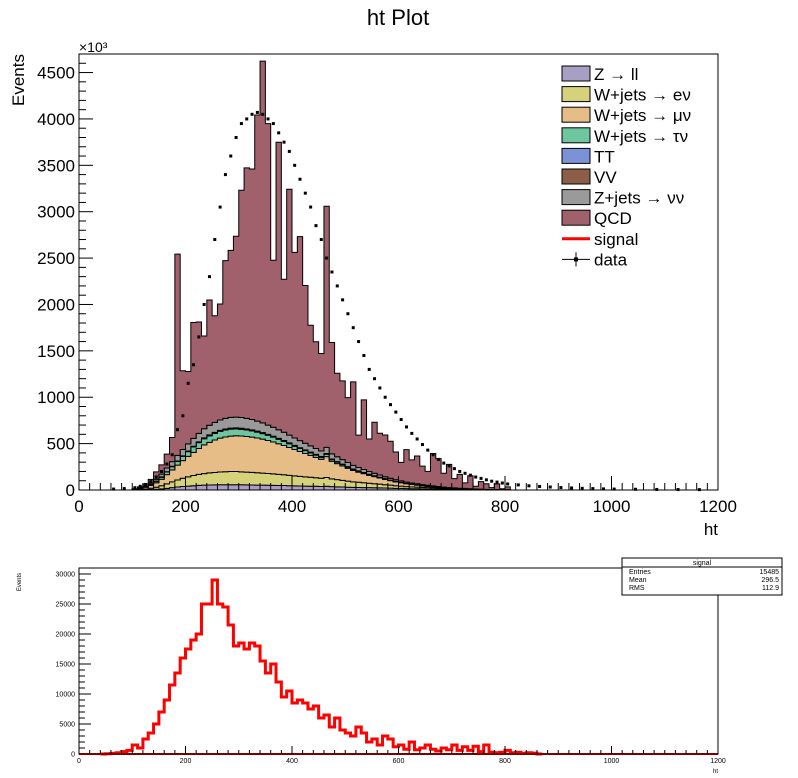 The height and width of the screenshot is (778, 798). Describe the element at coordinates (56, 119) in the screenshot. I see `y-tick-label: 4000` at that location.